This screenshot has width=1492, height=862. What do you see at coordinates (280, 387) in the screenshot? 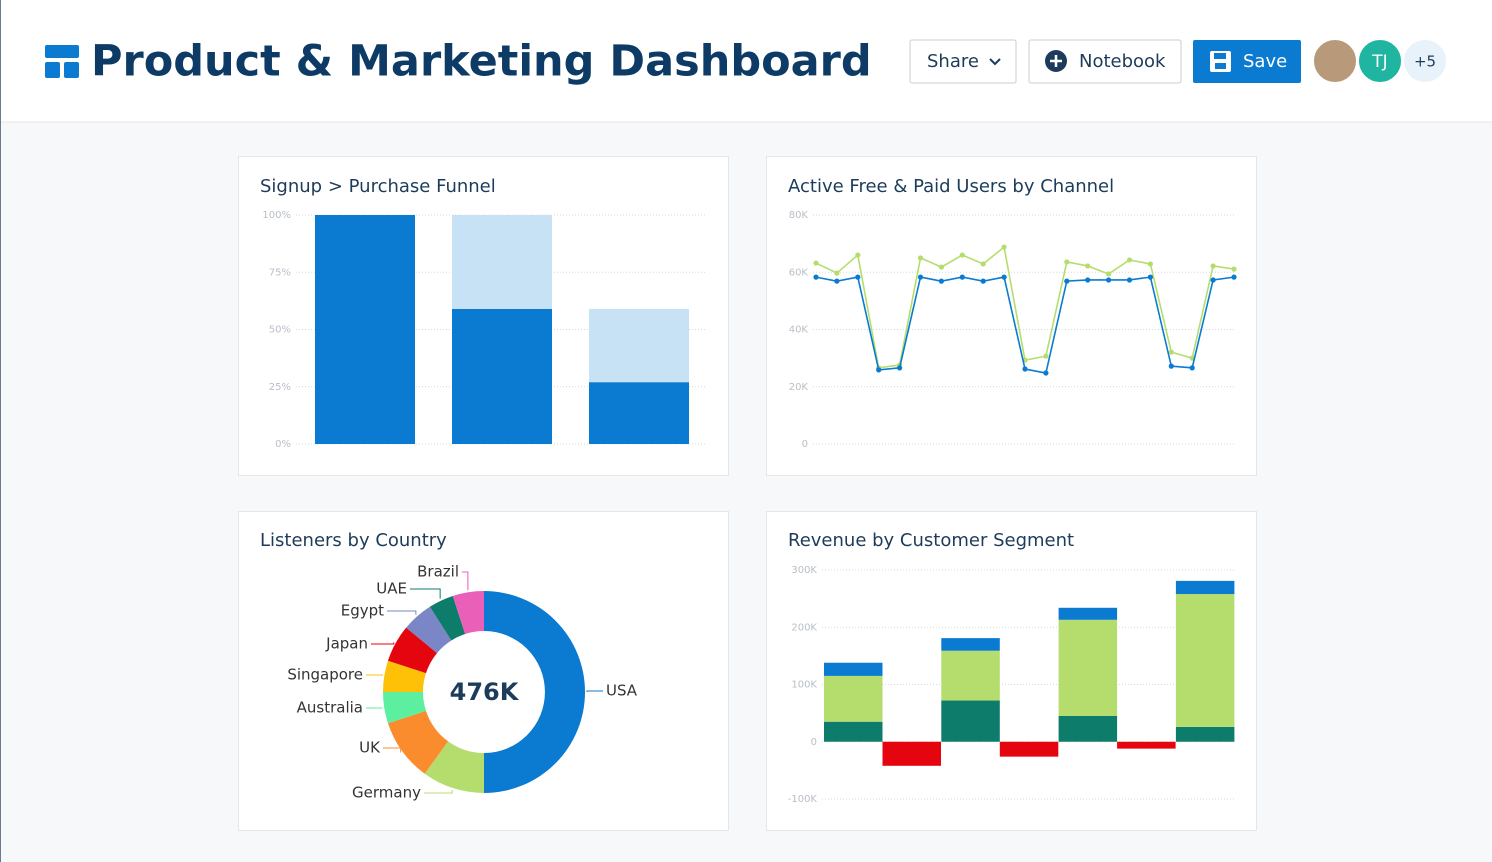
I see `y-tick-label: 25%` at bounding box center [280, 387].